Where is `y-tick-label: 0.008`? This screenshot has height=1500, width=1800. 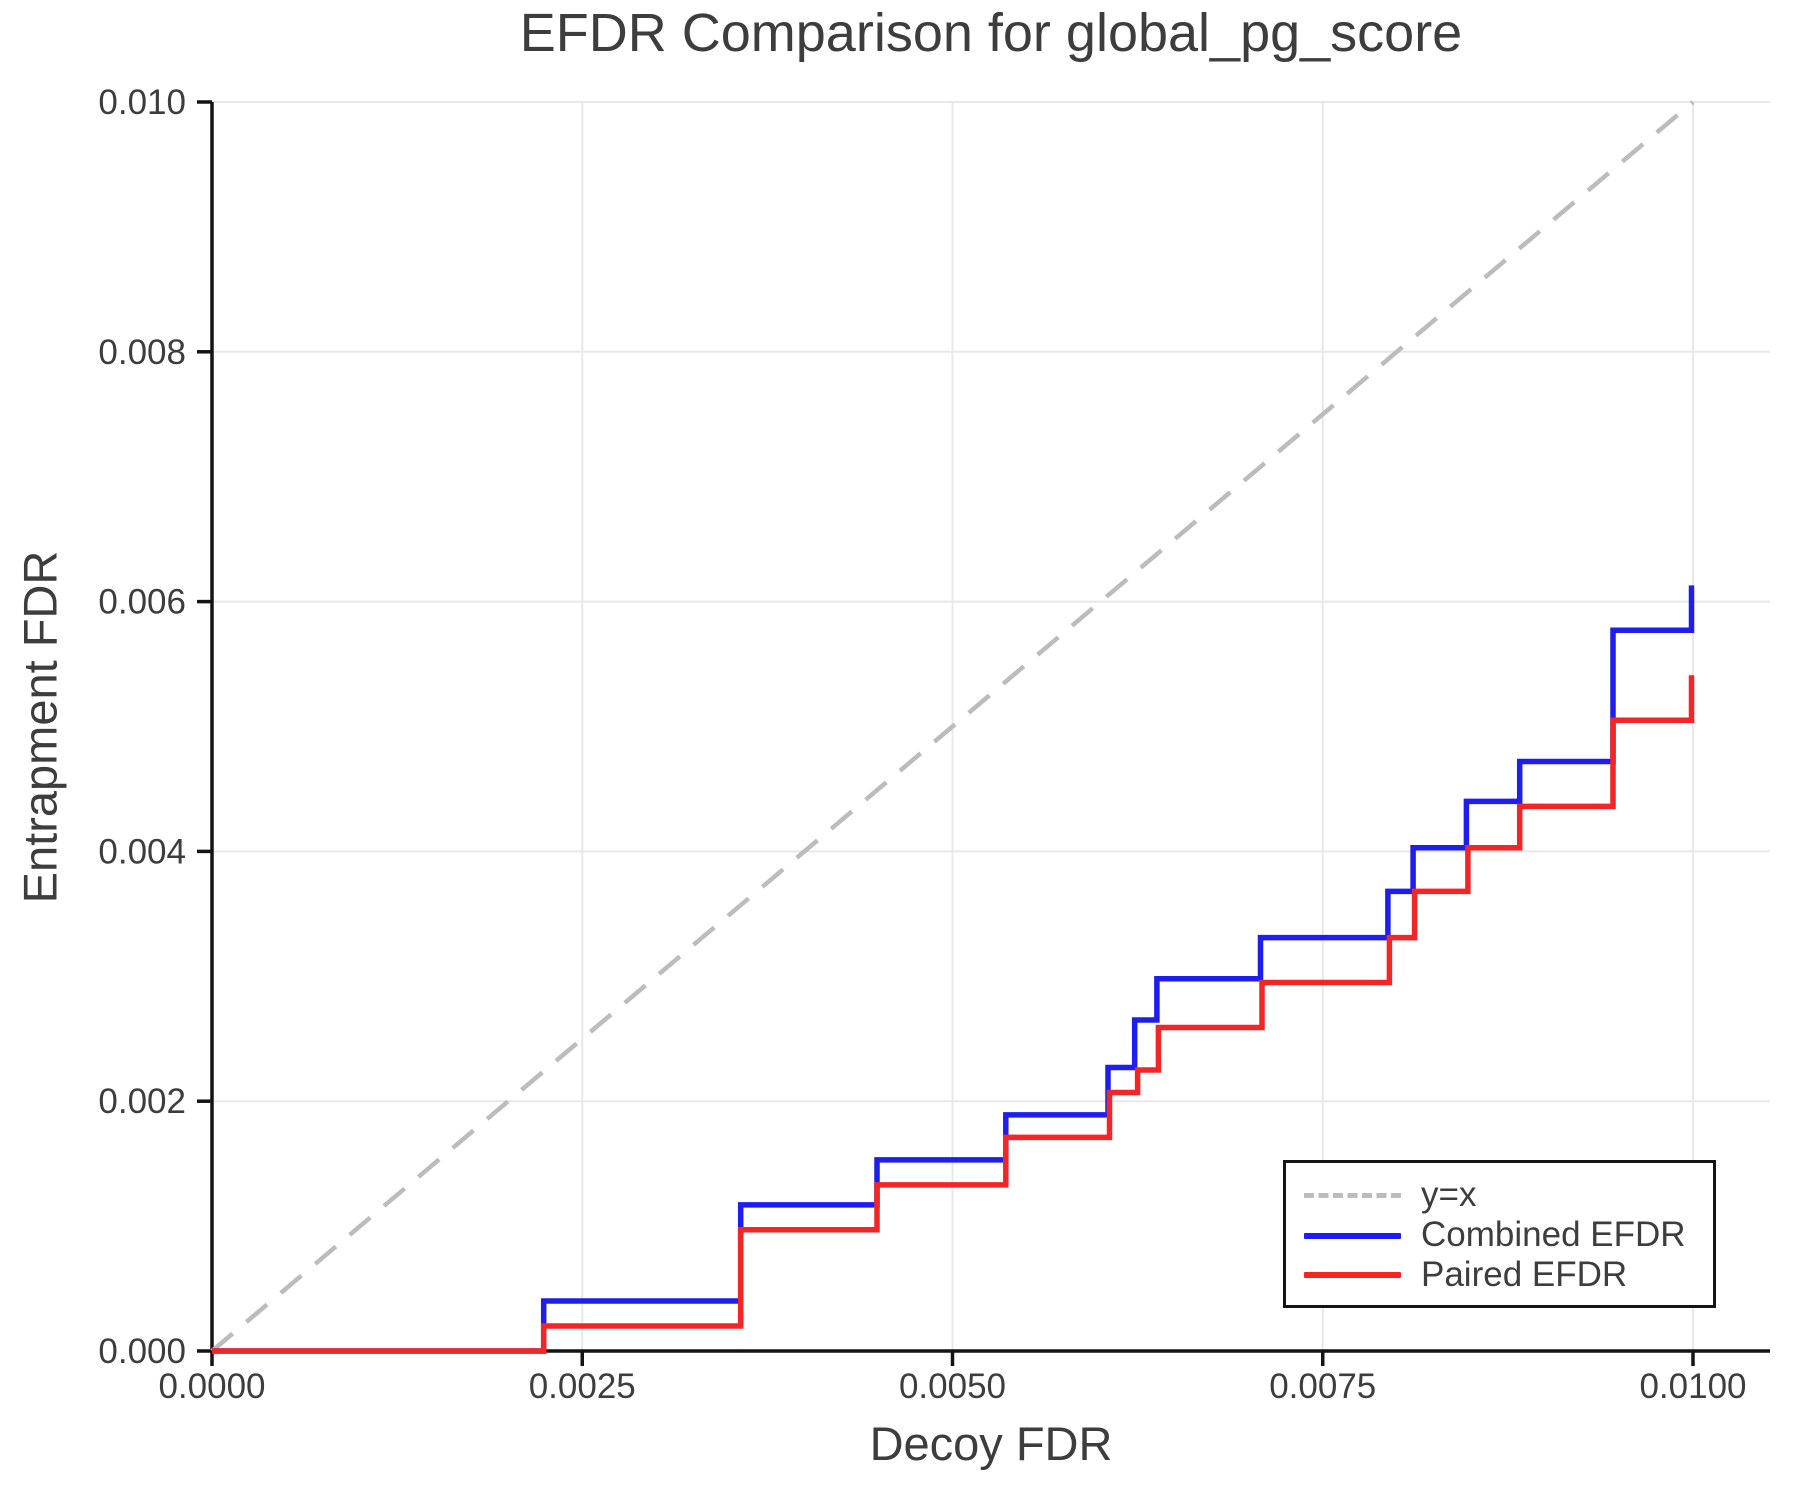
y-tick-label: 0.008 is located at coordinates (142, 352).